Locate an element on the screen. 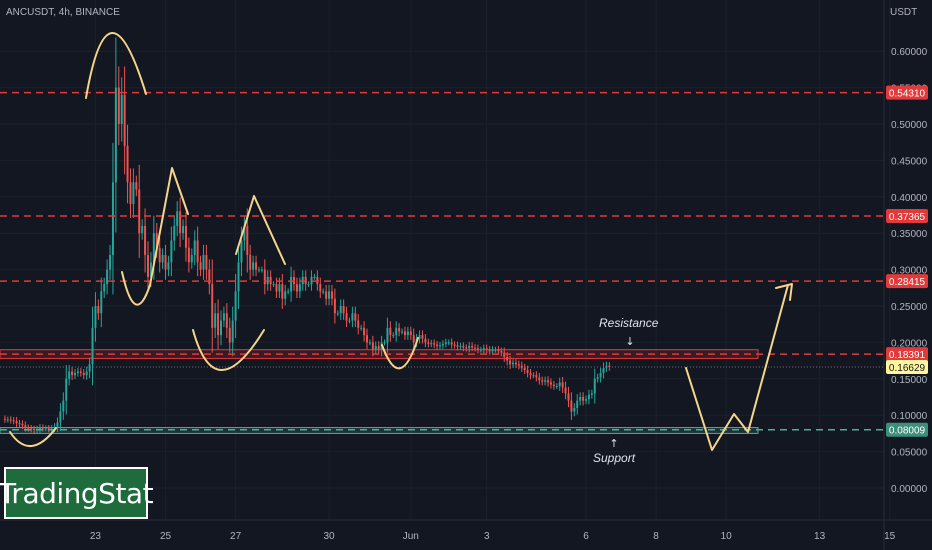 This screenshot has height=550, width=932. support-price-tag is located at coordinates (907, 429).